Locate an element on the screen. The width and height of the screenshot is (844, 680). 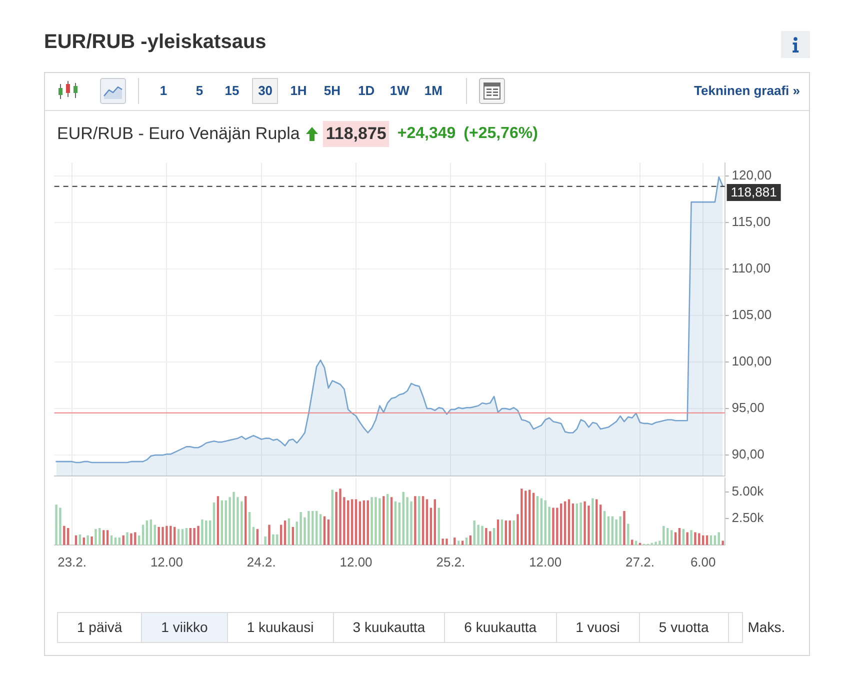
interval-button: 30 is located at coordinates (265, 91).